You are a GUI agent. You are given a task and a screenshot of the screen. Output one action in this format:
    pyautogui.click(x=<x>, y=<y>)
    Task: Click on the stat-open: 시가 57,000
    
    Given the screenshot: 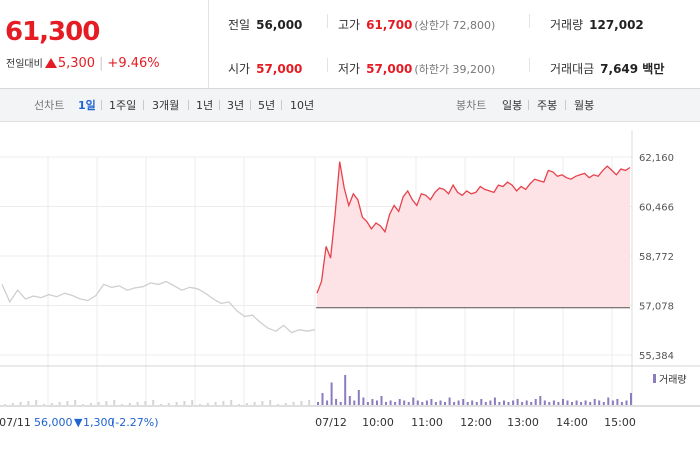 What is the action you would take?
    pyautogui.click(x=265, y=69)
    